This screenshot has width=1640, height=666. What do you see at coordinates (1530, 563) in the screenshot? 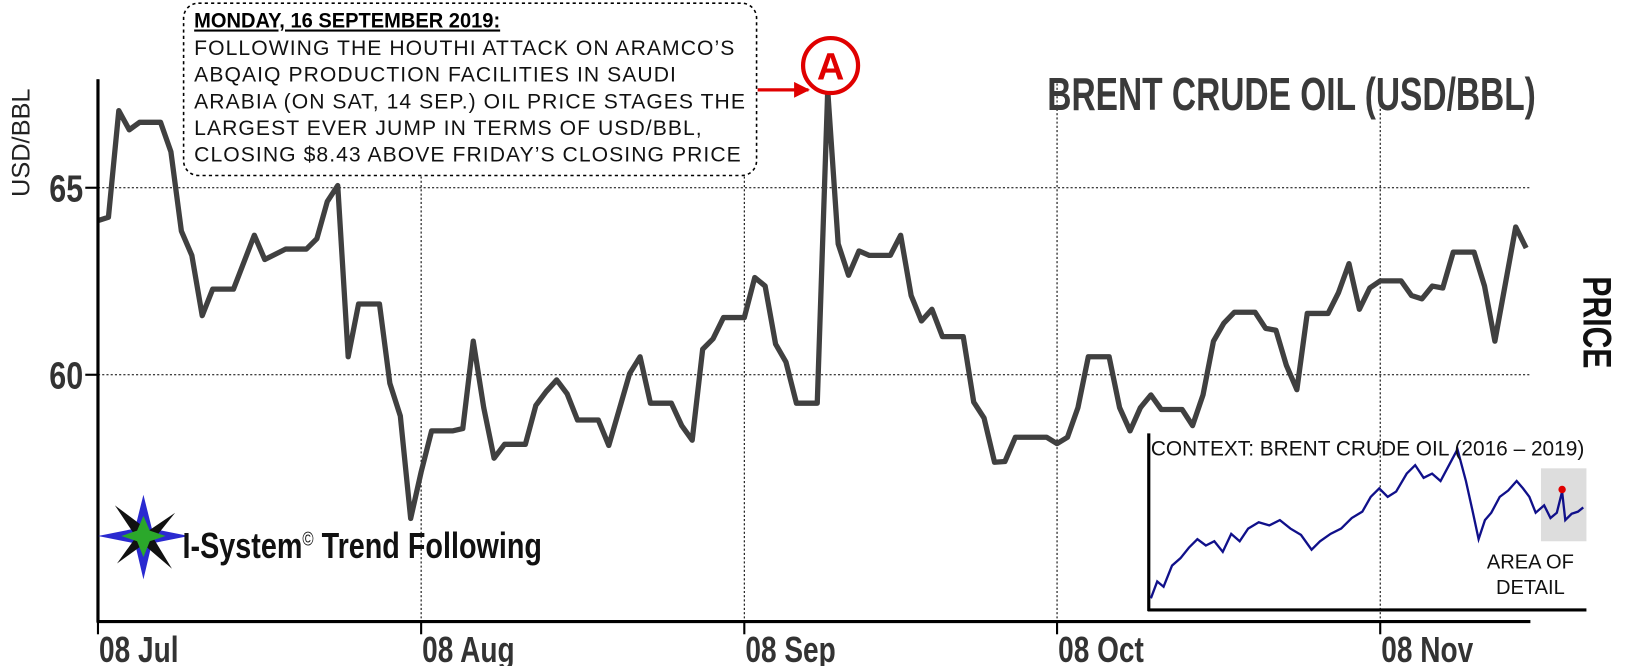
I see `inset-note: AREA OF` at bounding box center [1530, 563].